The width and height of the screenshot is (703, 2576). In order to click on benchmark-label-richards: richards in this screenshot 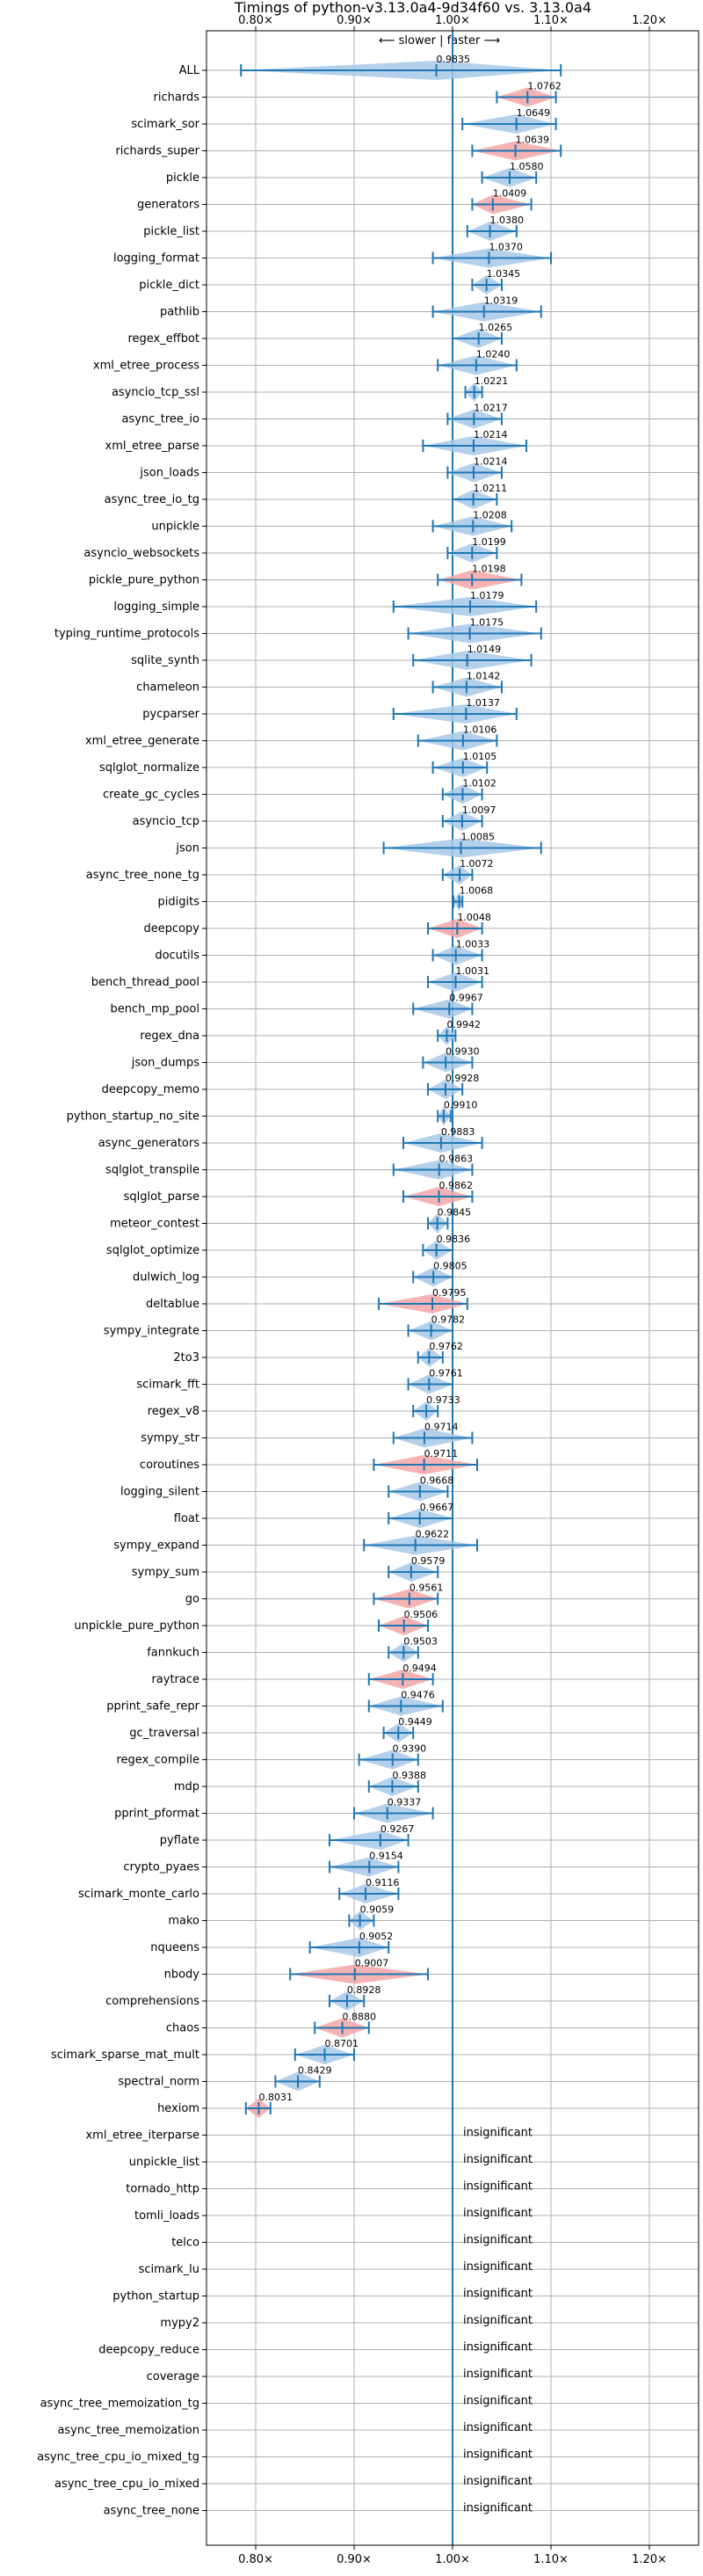, I will do `click(177, 98)`.